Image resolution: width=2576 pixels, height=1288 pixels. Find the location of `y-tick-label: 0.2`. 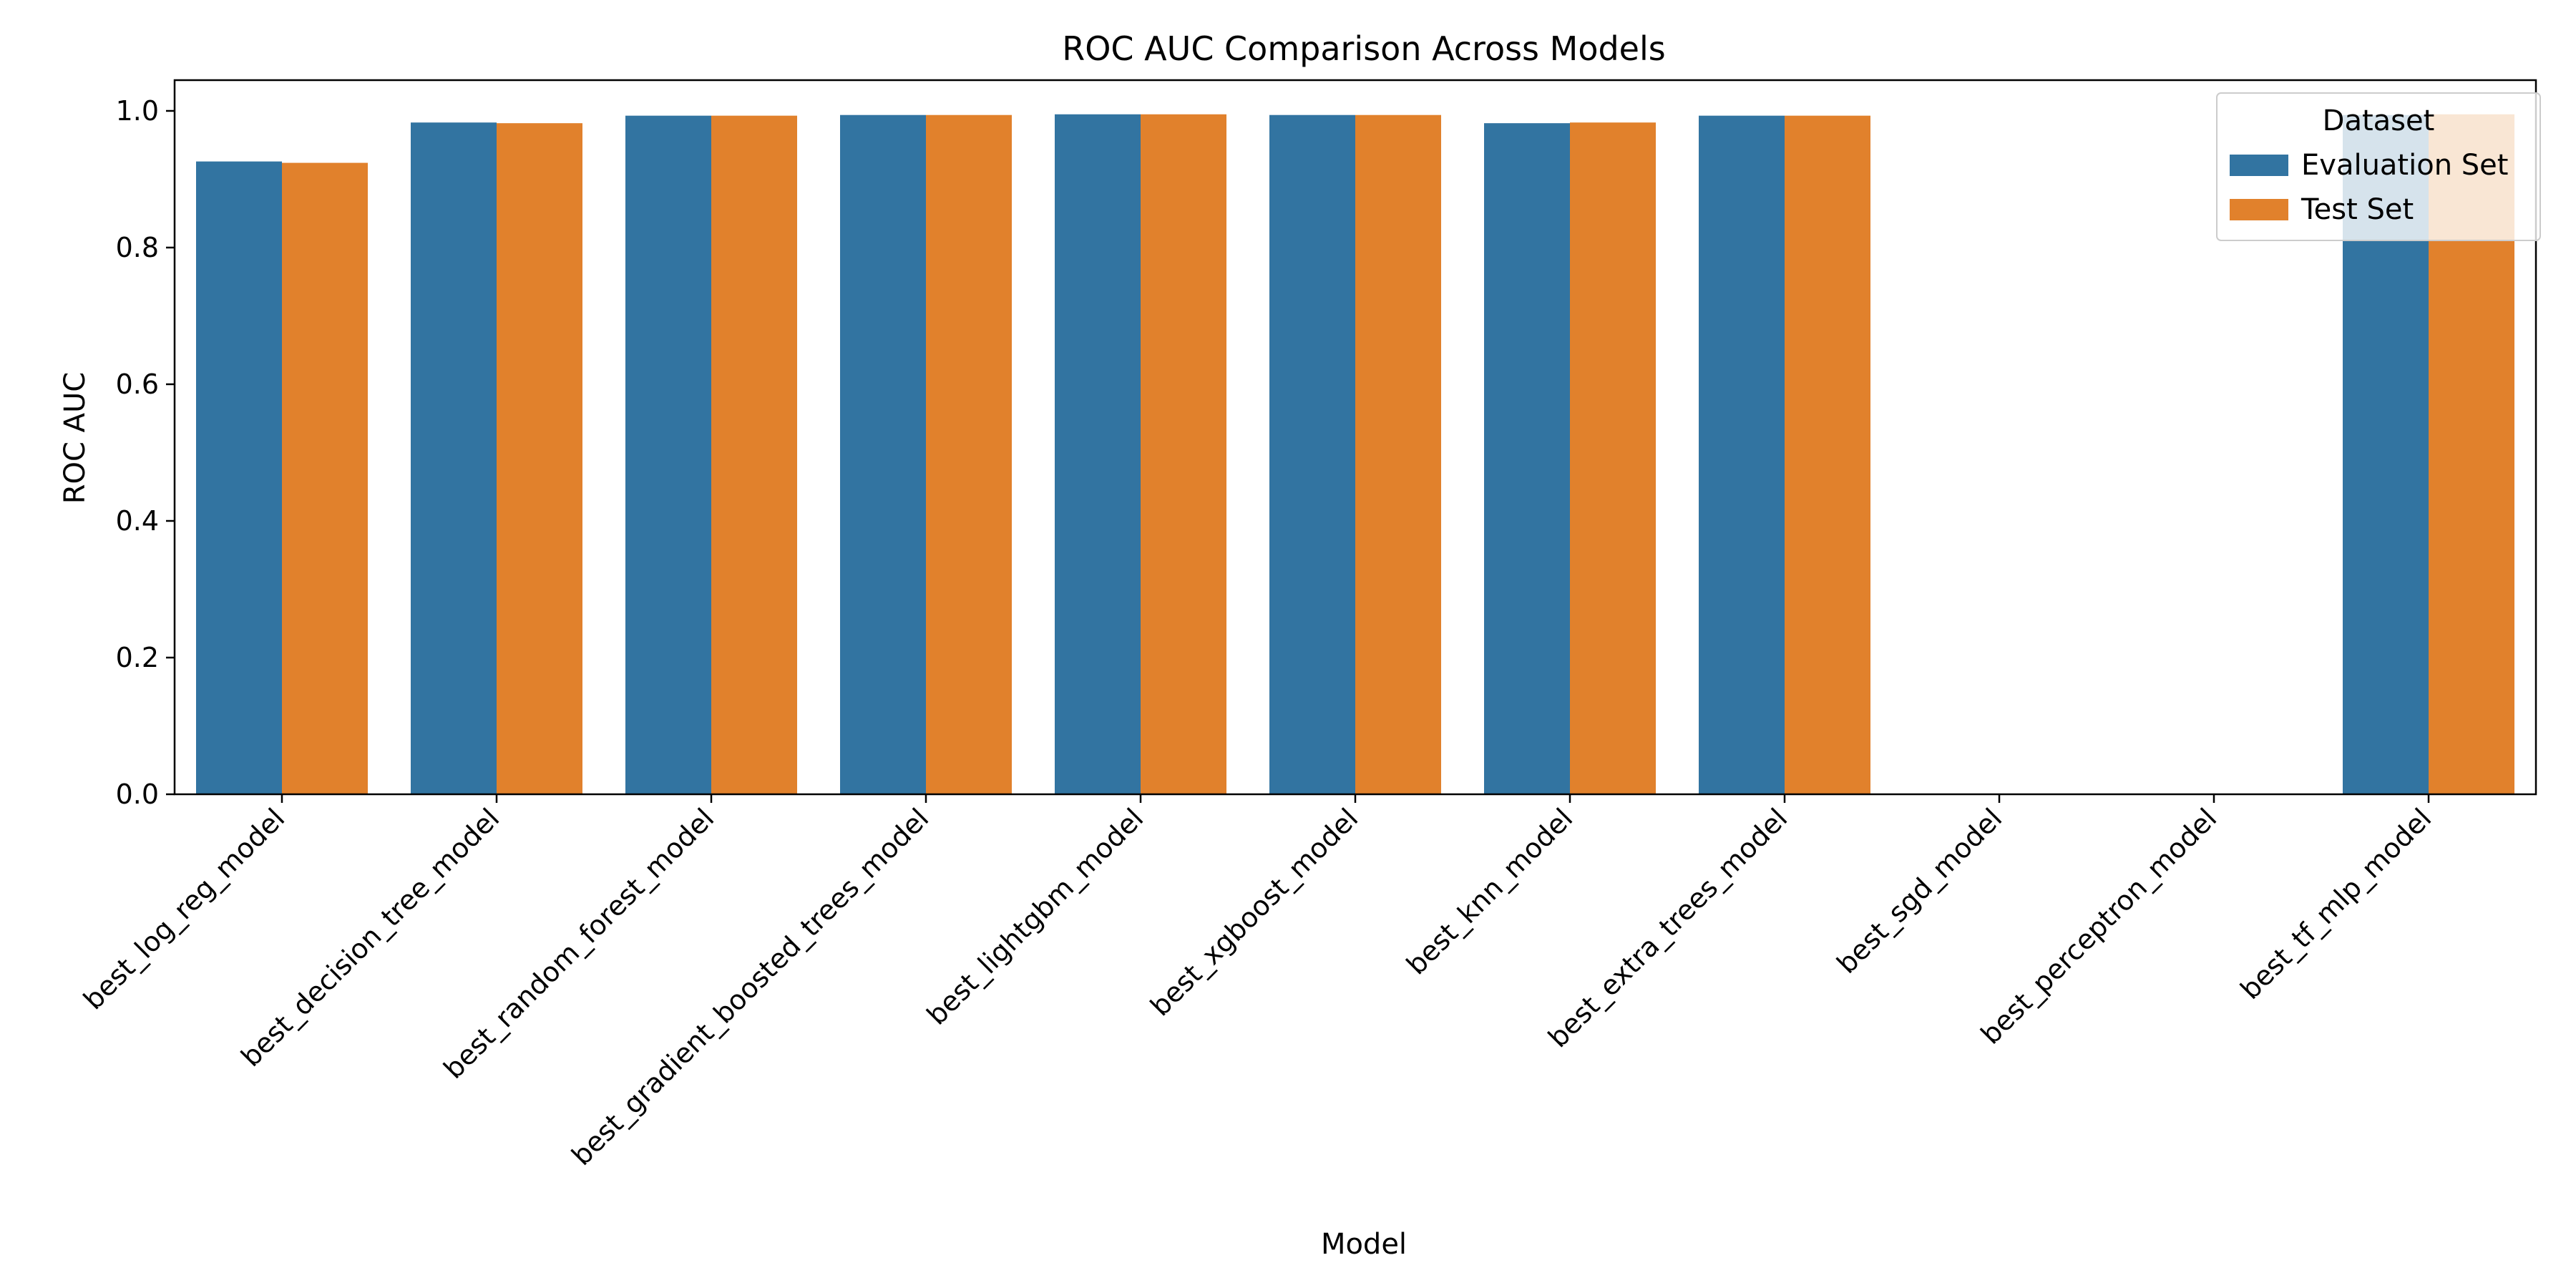

y-tick-label: 0.2 is located at coordinates (137, 657).